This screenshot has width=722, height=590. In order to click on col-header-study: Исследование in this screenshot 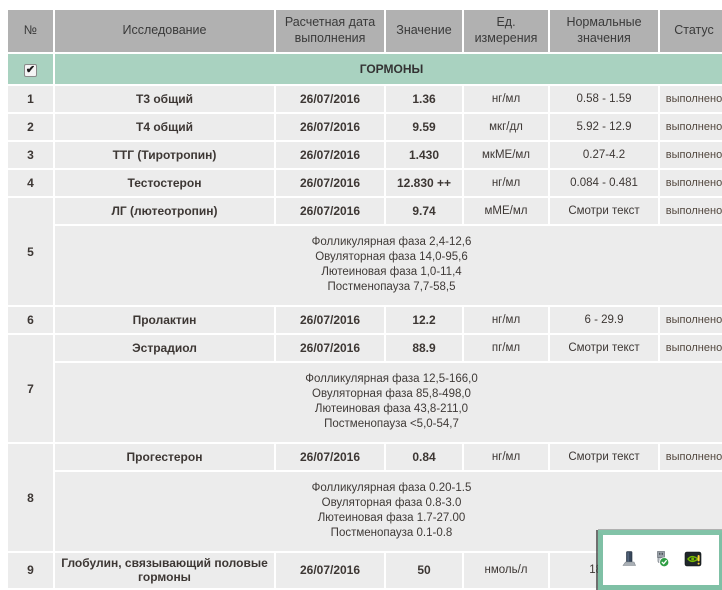, I will do `click(164, 31)`.